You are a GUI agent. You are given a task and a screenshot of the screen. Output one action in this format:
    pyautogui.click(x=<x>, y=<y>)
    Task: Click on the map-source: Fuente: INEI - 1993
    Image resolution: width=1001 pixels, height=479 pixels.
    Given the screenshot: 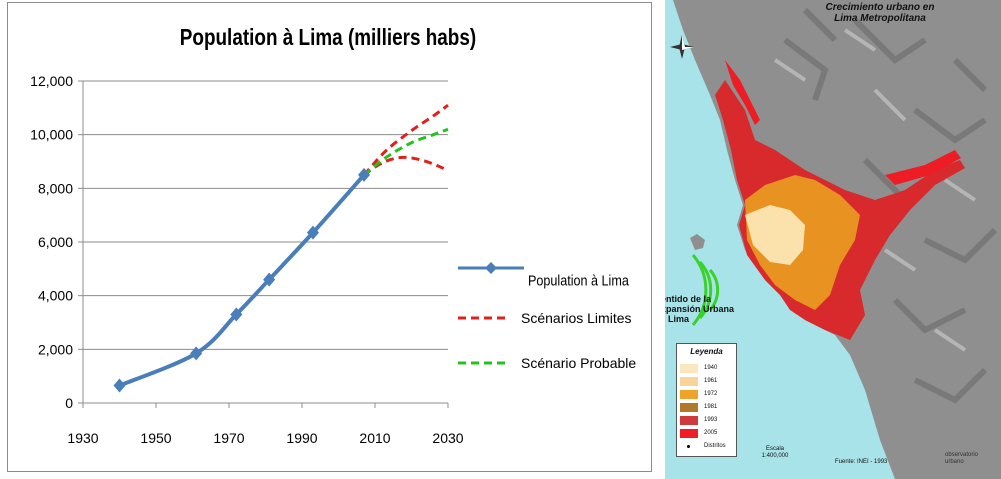 What is the action you would take?
    pyautogui.click(x=861, y=462)
    